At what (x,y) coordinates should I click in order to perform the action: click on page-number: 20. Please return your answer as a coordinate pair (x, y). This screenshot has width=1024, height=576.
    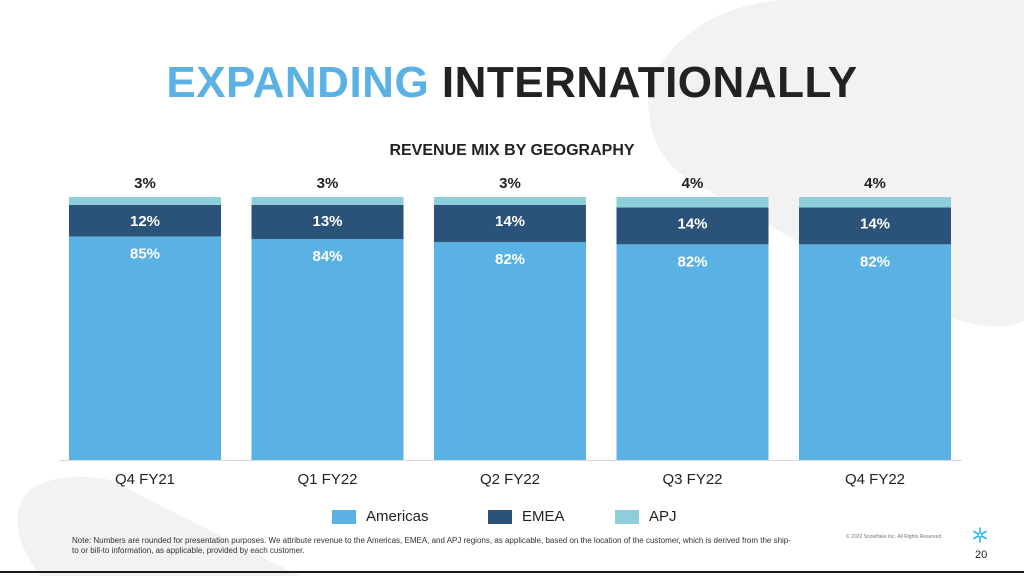
    Looking at the image, I should click on (981, 555).